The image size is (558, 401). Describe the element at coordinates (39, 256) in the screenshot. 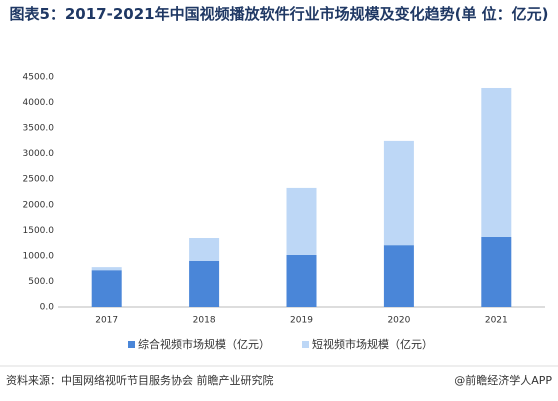

I see `y-tick-label: 1000.0` at that location.